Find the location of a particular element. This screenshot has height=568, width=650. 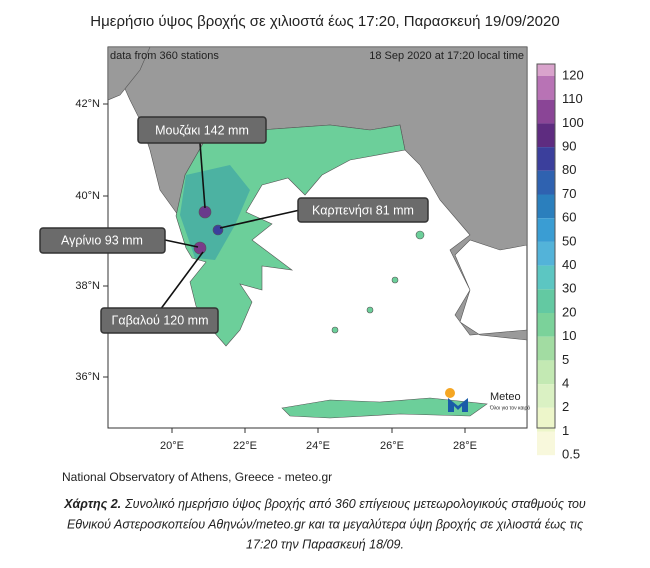

rain-west is located at coordinates (215, 212).